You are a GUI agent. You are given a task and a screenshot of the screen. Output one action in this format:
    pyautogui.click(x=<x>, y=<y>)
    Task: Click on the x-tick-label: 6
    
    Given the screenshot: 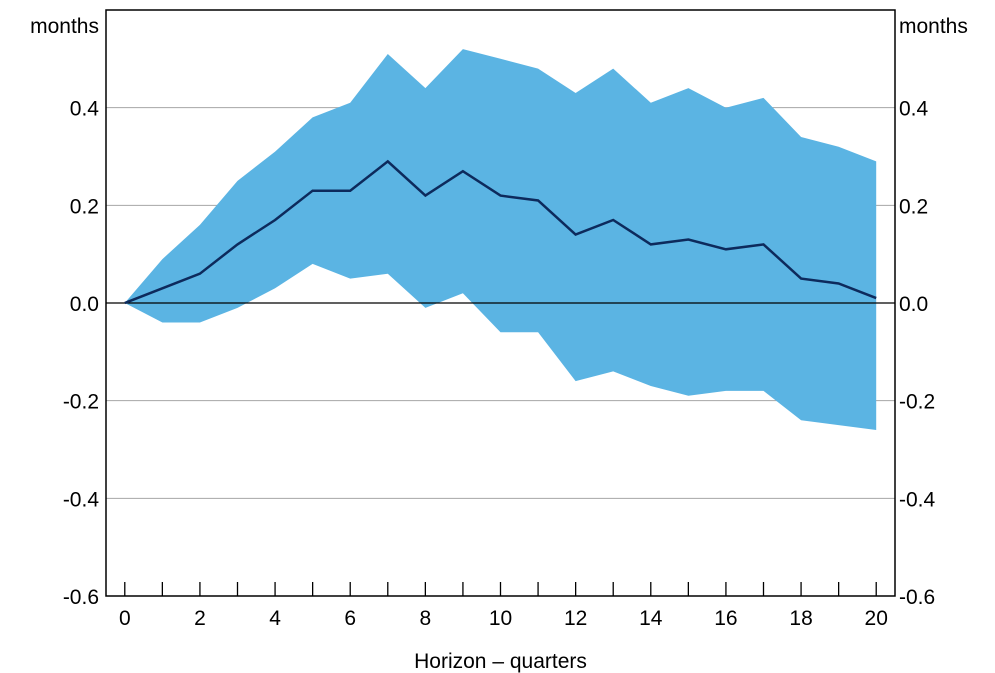 What is the action you would take?
    pyautogui.click(x=350, y=618)
    